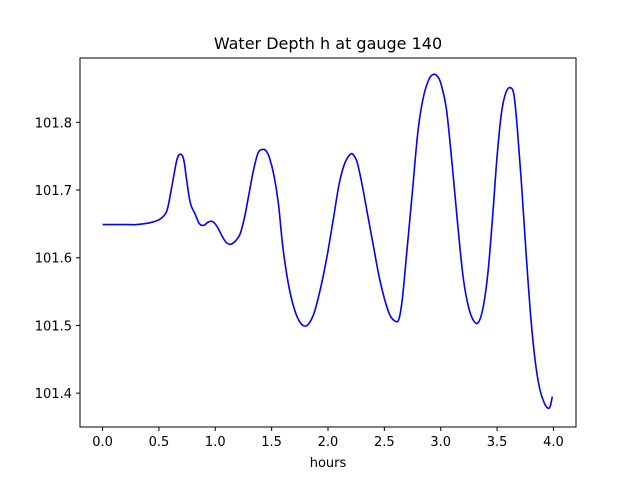 This screenshot has width=640, height=480. I want to click on x-tick-label: 3.5, so click(497, 442).